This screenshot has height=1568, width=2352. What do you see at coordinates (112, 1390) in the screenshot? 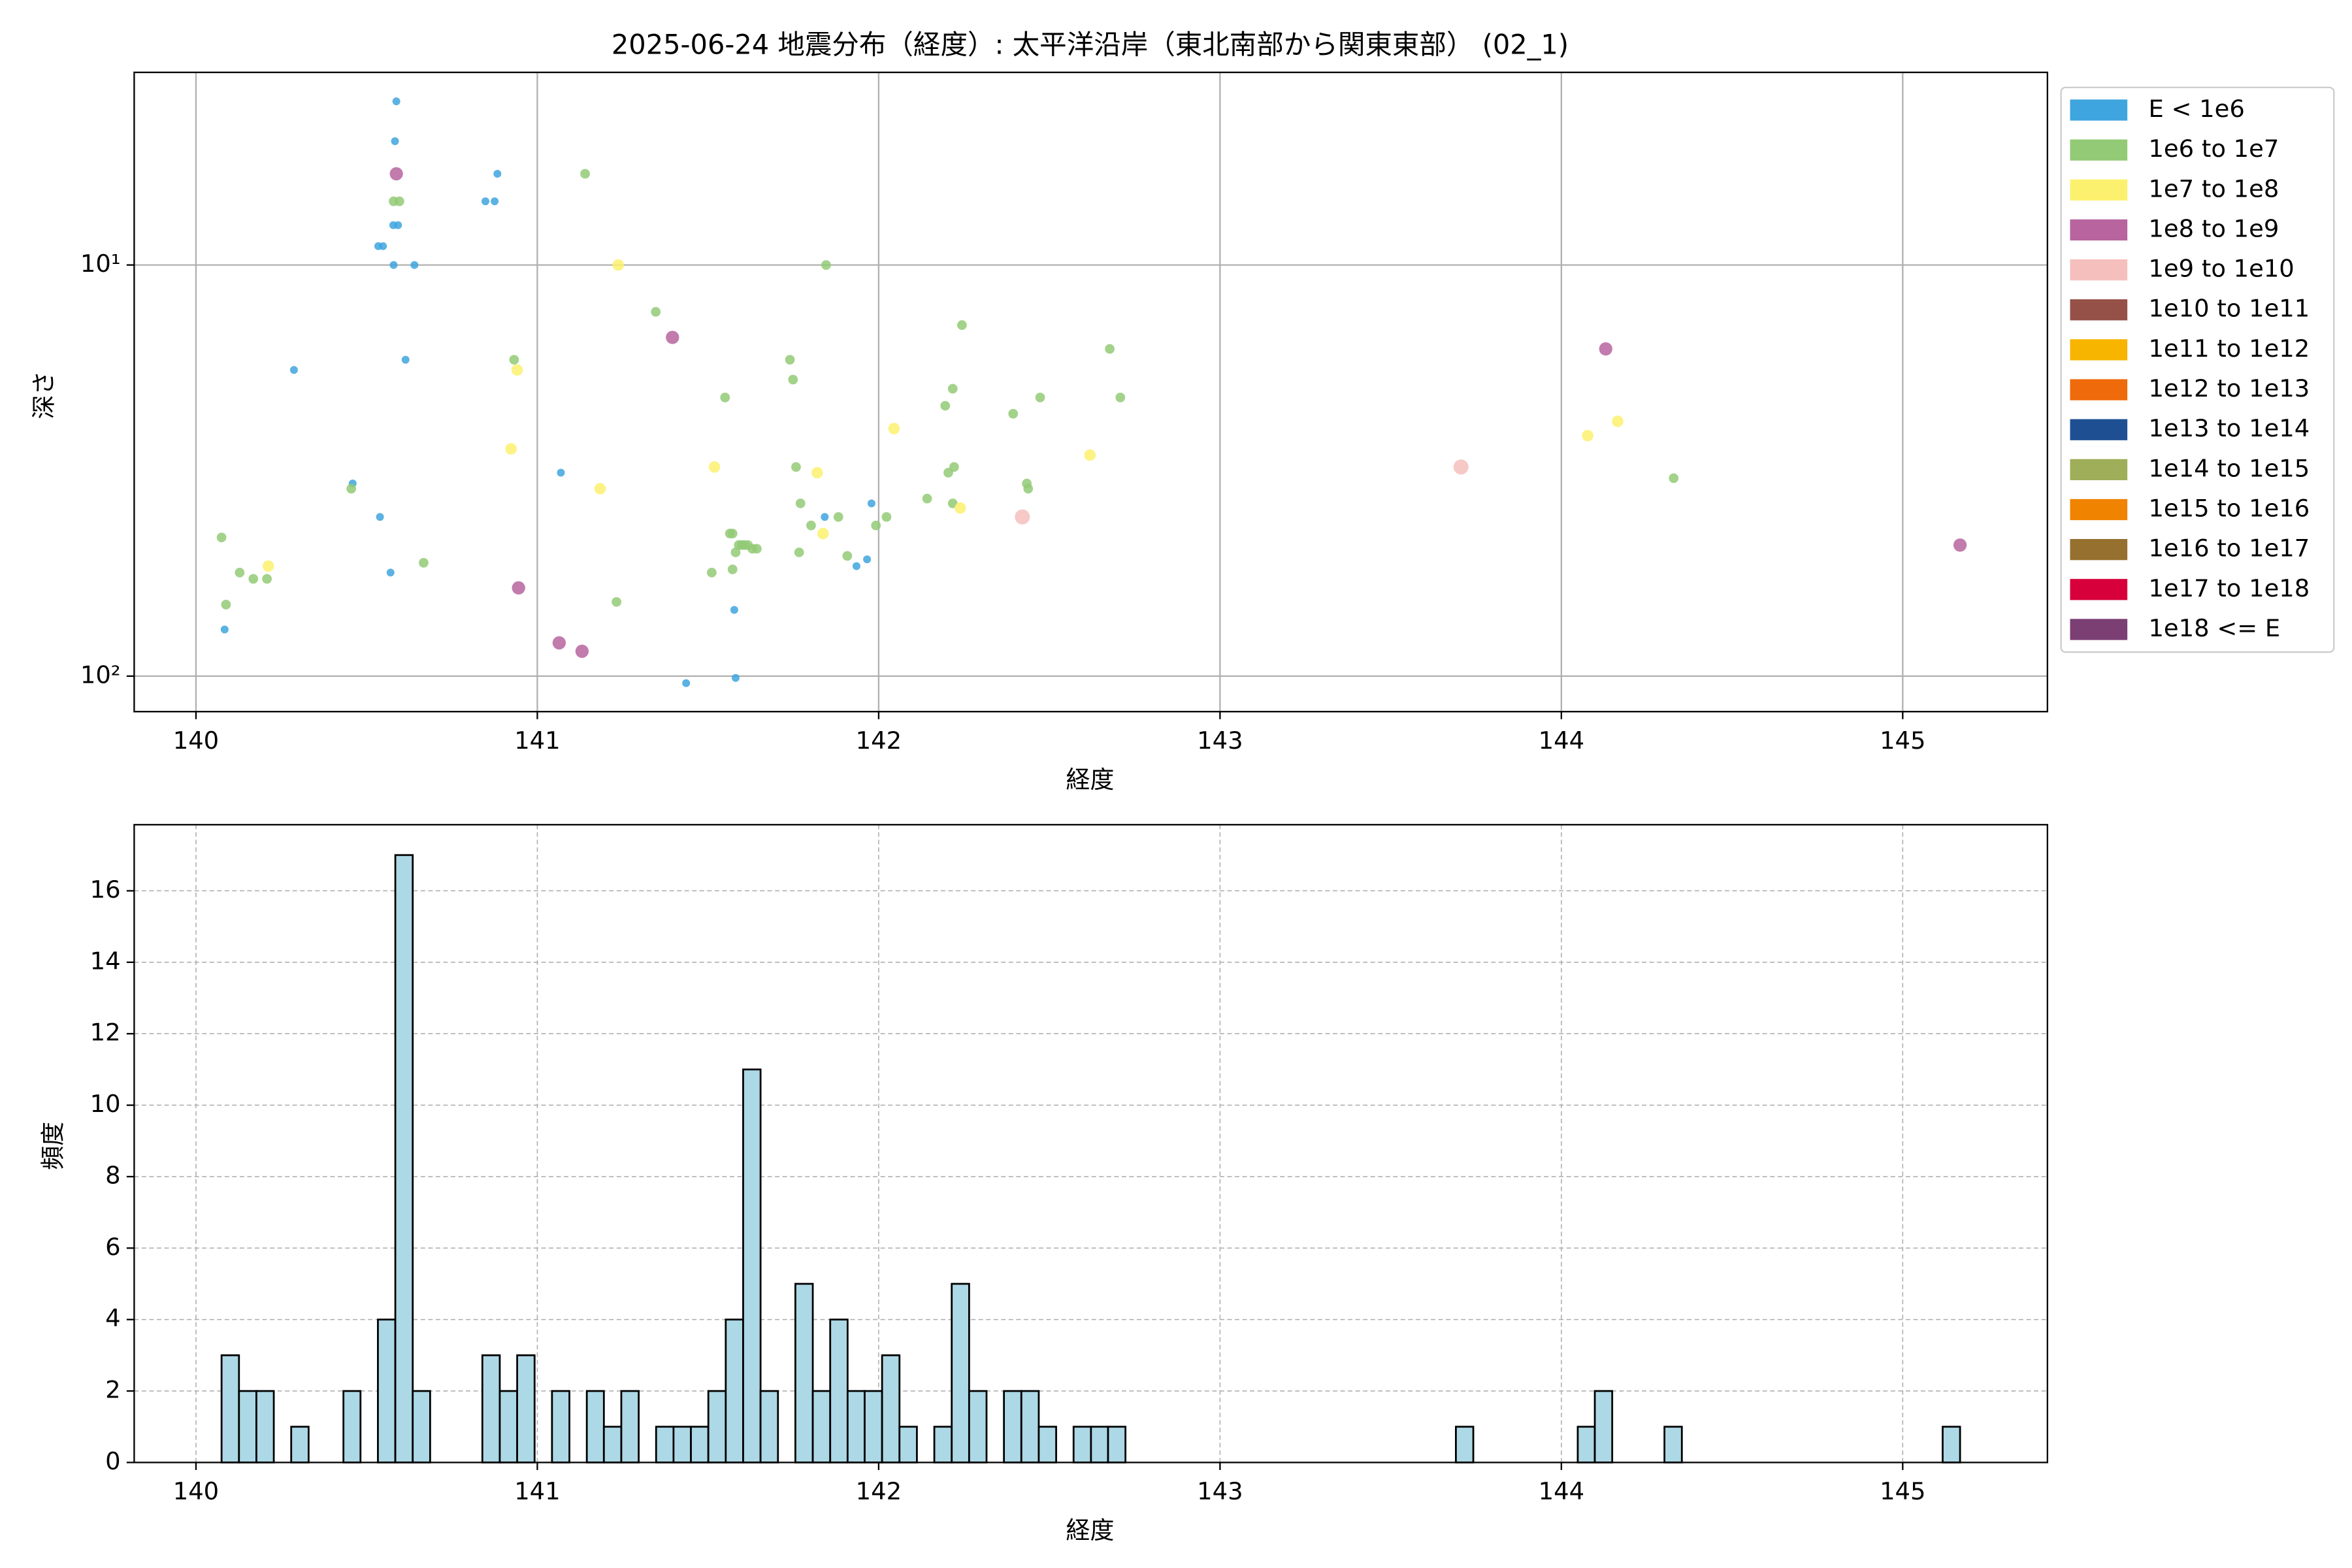
I see `y-tick-label: 2` at bounding box center [112, 1390].